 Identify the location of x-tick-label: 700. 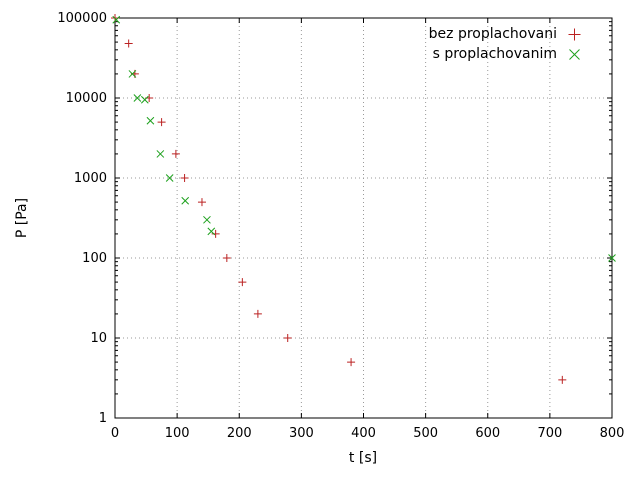
(549, 433).